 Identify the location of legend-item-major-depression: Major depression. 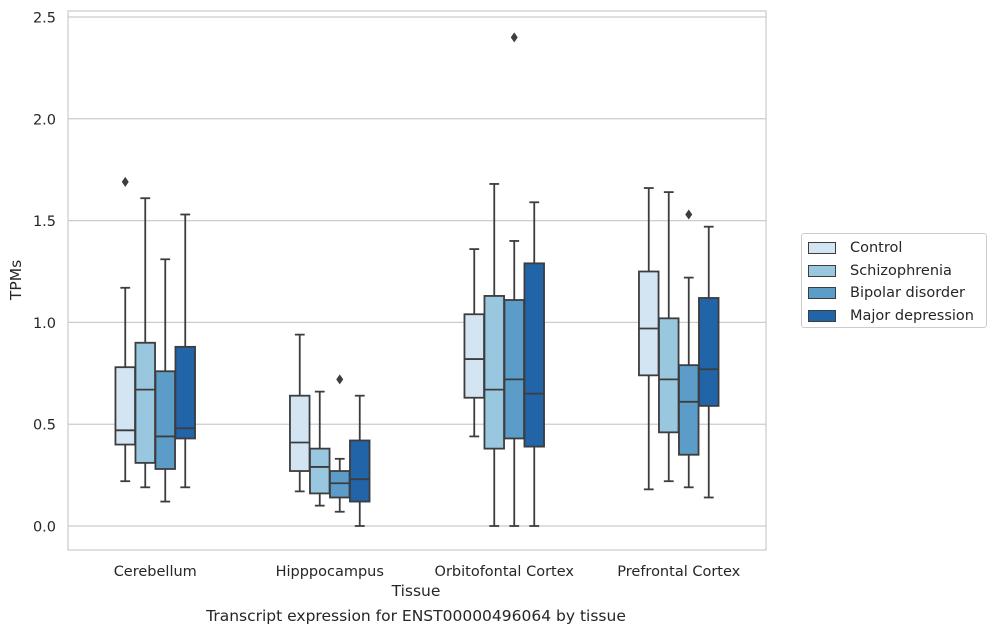
(897, 316).